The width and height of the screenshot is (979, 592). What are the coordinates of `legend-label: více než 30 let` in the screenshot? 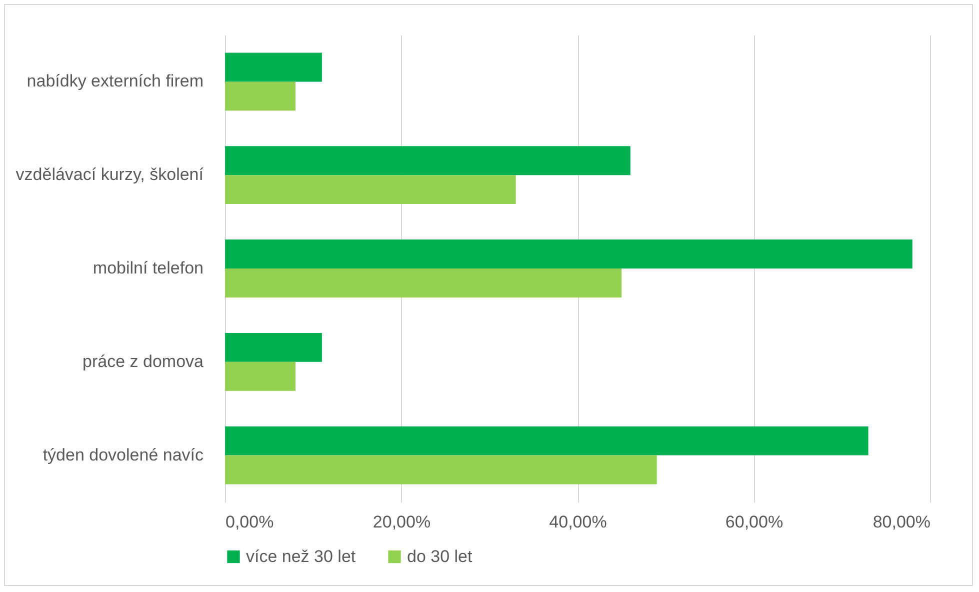 It's located at (301, 556).